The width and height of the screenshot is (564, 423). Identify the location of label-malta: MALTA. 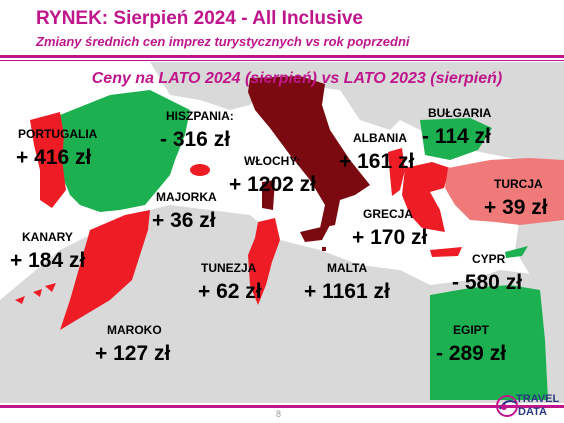
(347, 268).